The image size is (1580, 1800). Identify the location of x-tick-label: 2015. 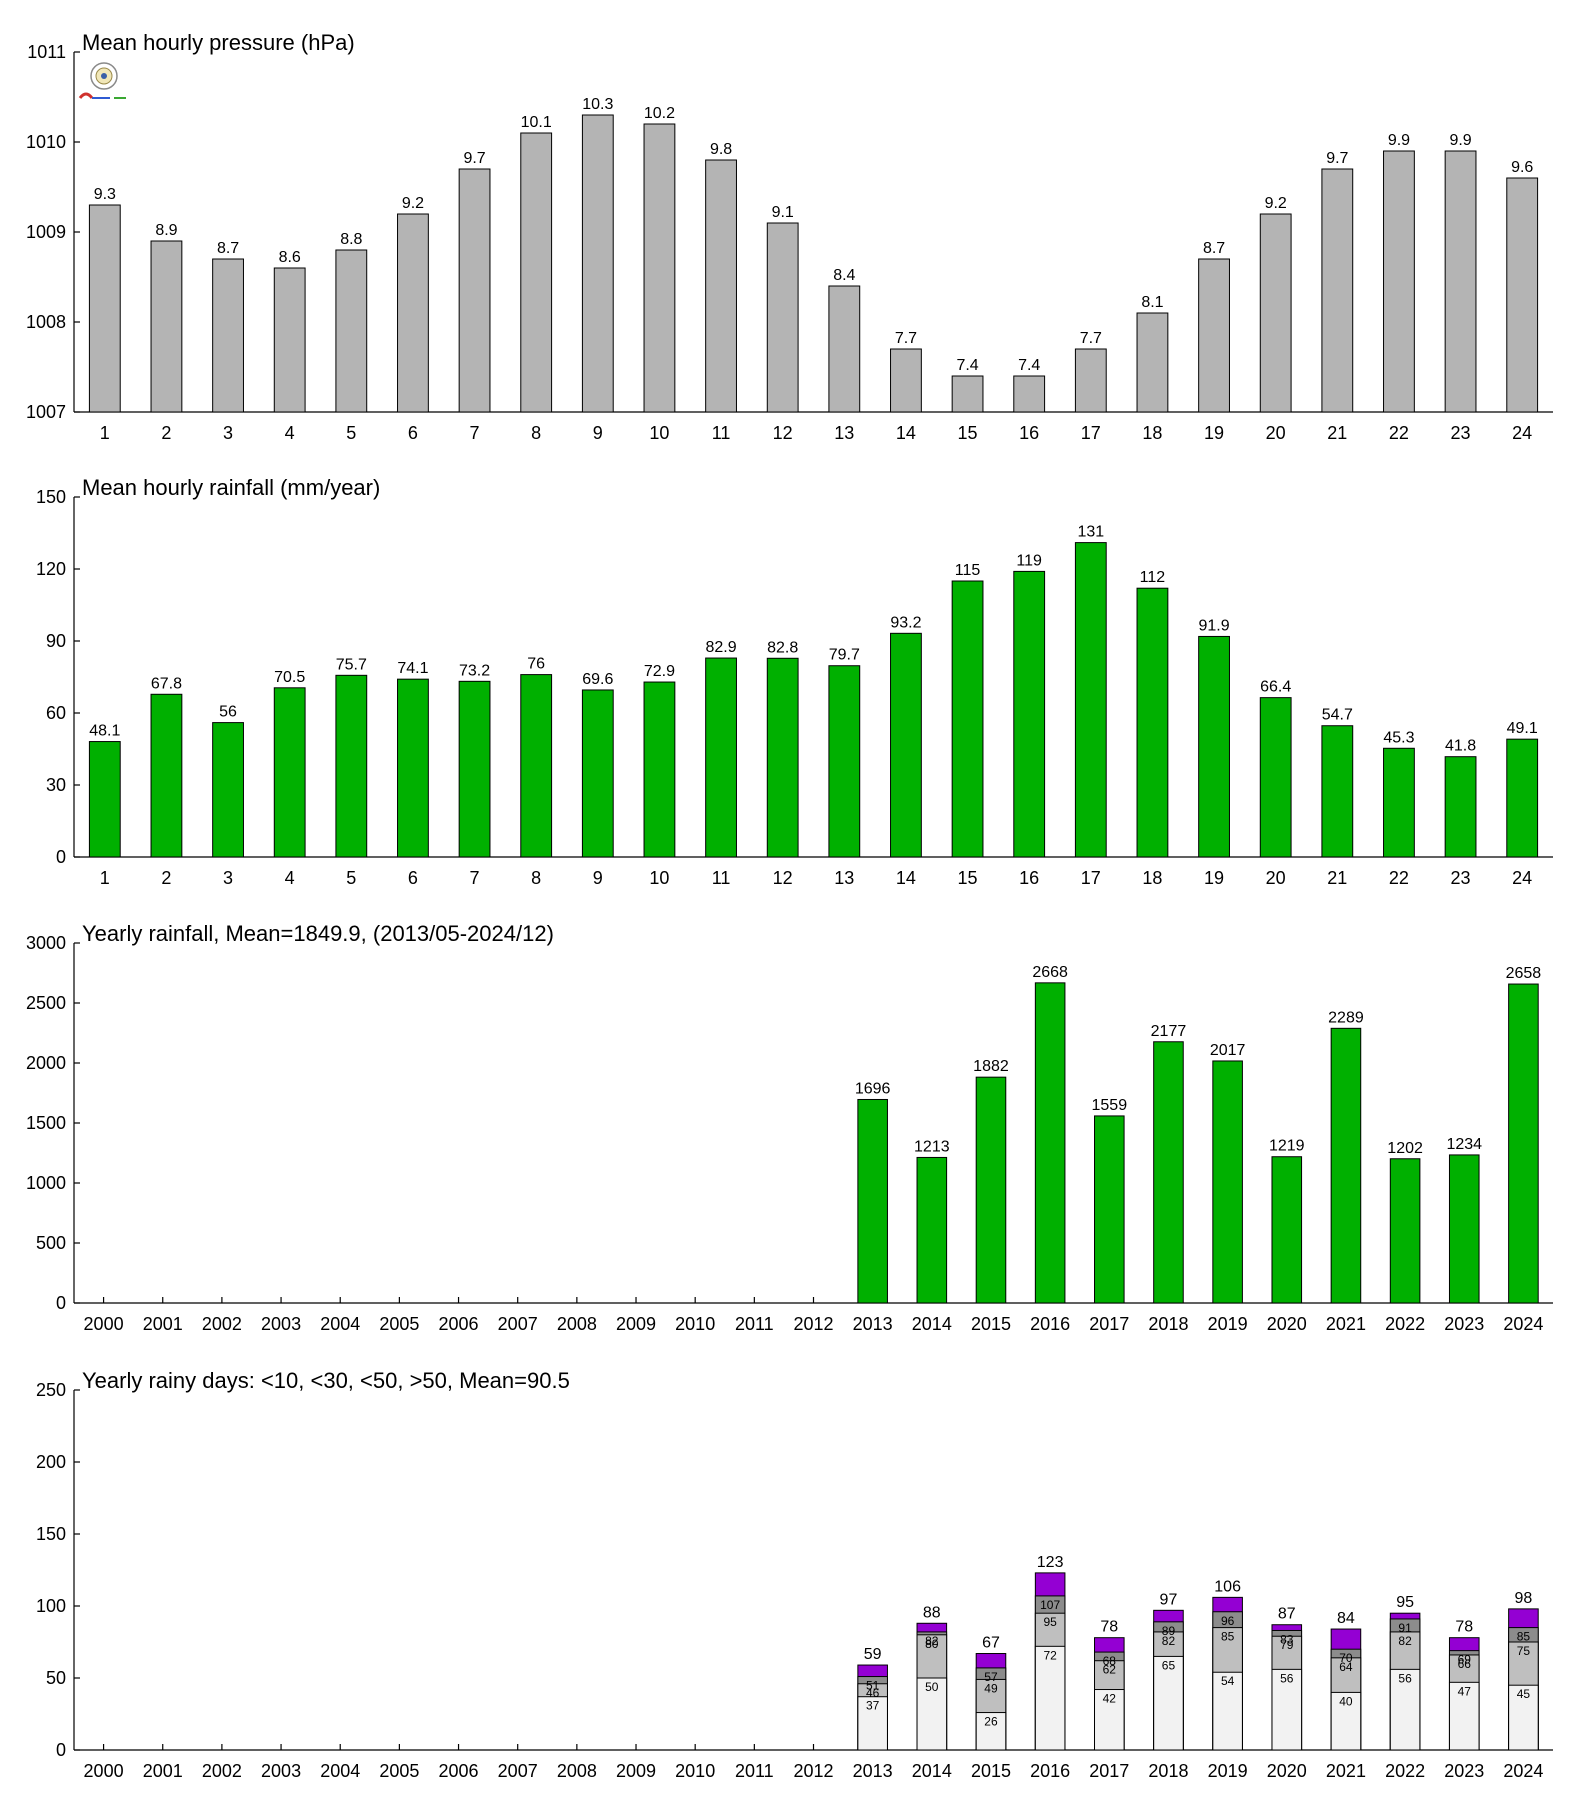
(991, 1324).